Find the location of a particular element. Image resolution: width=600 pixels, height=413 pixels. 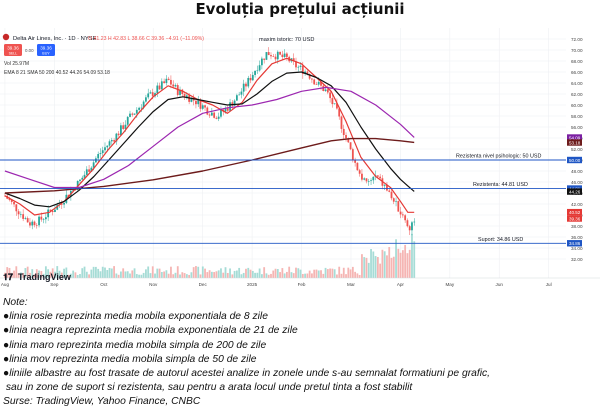

x-tick-label: Jul is located at coordinates (549, 284).